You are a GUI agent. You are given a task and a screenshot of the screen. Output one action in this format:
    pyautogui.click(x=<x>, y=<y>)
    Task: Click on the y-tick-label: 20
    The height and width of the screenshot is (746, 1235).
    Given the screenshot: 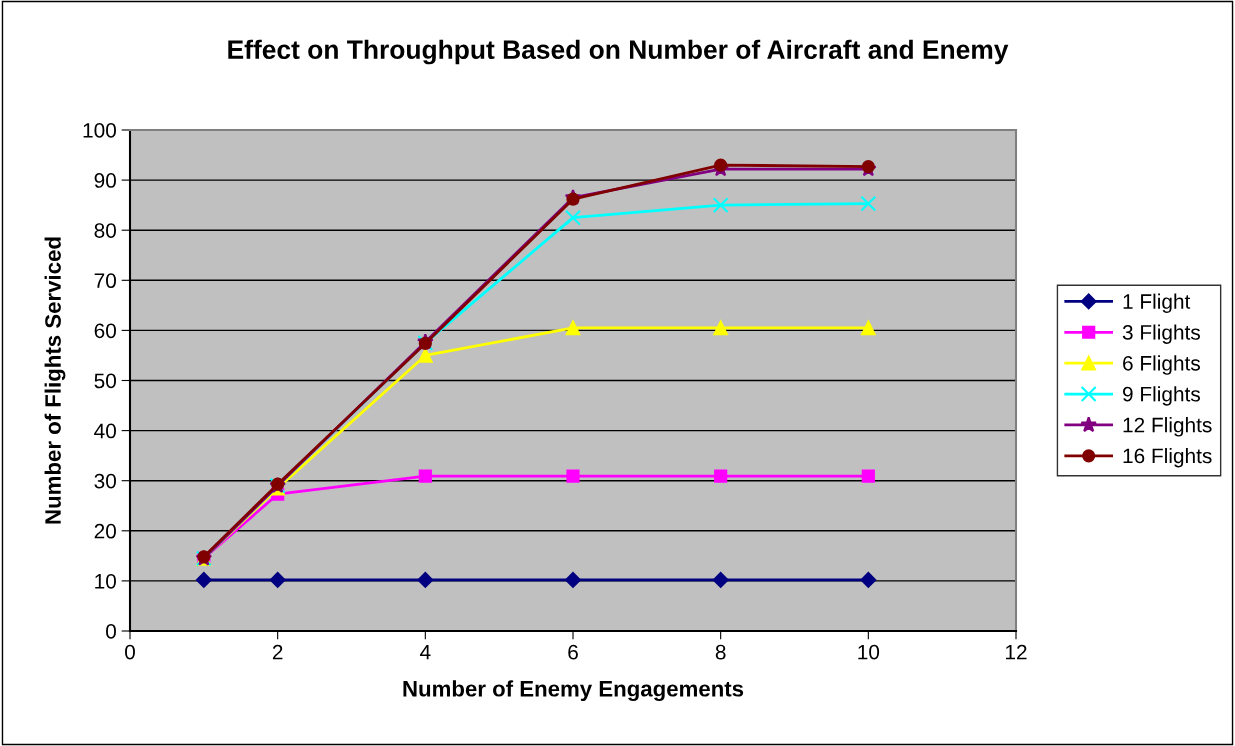 What is the action you would take?
    pyautogui.click(x=105, y=531)
    